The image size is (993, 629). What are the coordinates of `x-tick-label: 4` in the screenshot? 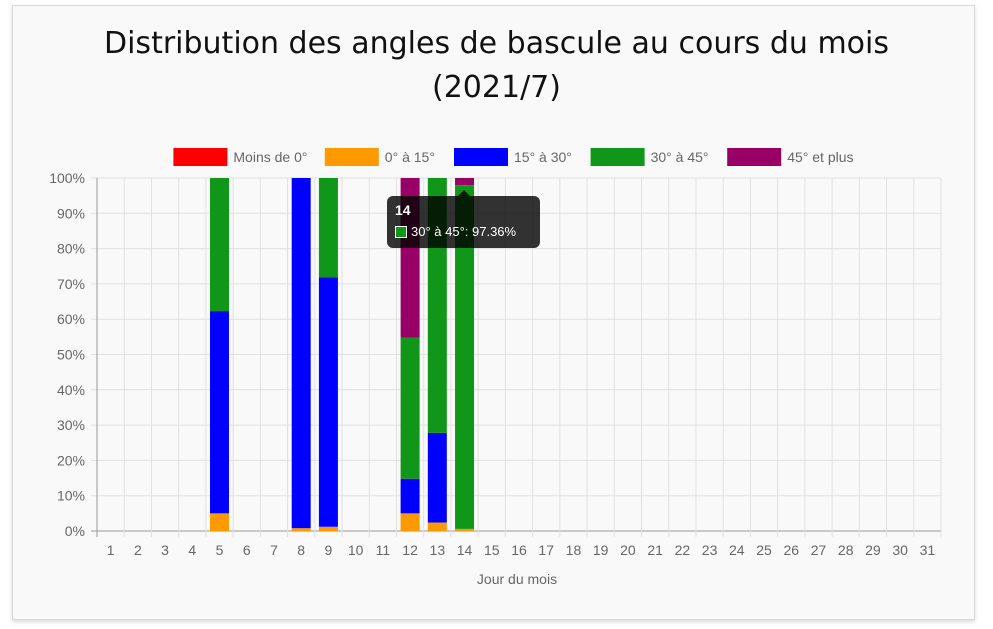 It's located at (192, 550).